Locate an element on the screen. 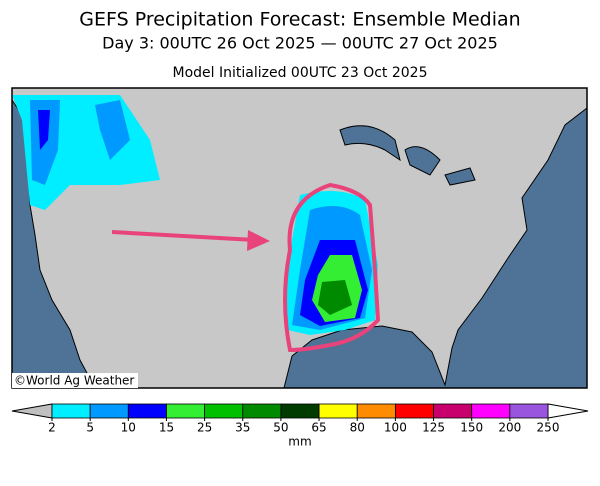  colorbar-tick-label: 100 is located at coordinates (395, 428).